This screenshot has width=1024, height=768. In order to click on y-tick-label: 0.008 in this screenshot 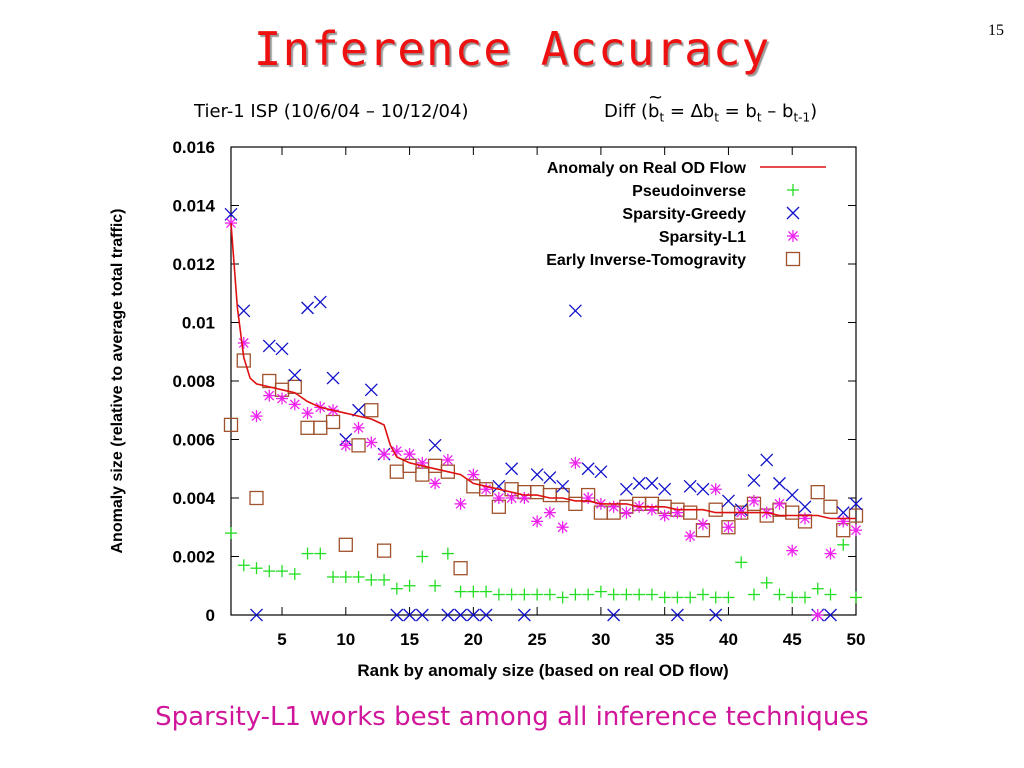, I will do `click(193, 381)`.